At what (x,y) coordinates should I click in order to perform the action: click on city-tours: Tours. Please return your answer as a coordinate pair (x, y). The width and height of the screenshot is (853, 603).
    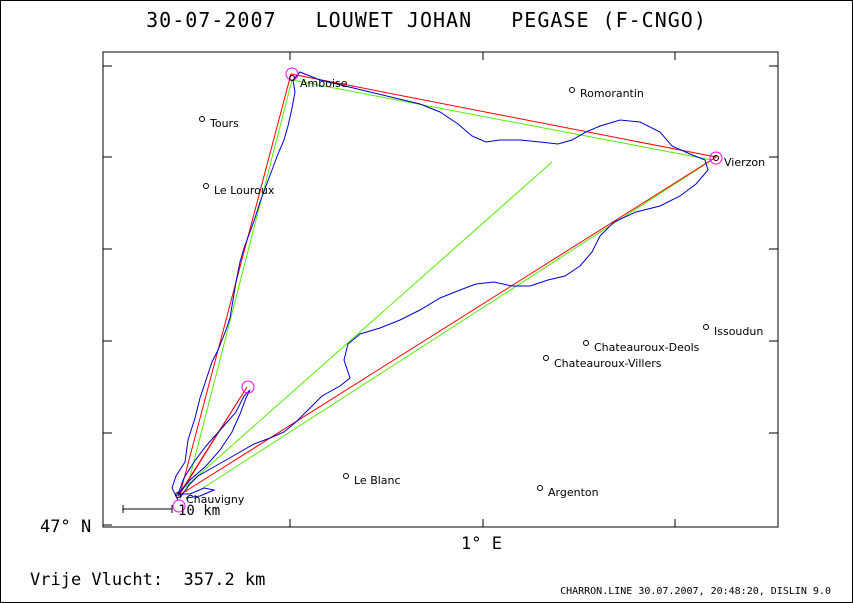
    Looking at the image, I should click on (219, 123).